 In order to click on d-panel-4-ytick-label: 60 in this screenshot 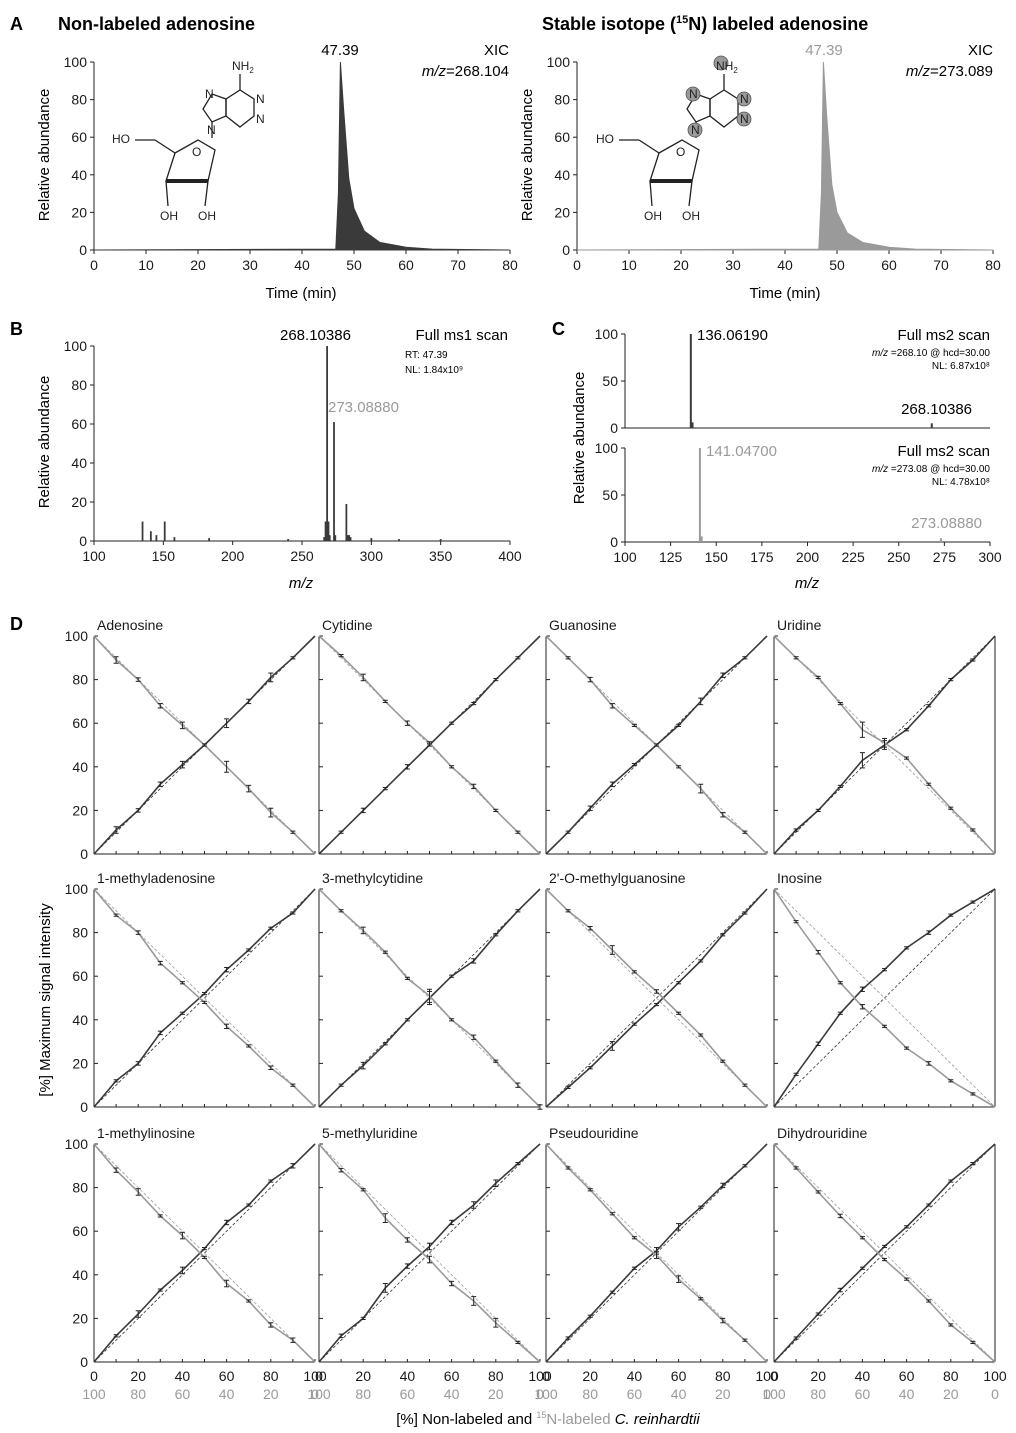, I will do `click(80, 976)`.